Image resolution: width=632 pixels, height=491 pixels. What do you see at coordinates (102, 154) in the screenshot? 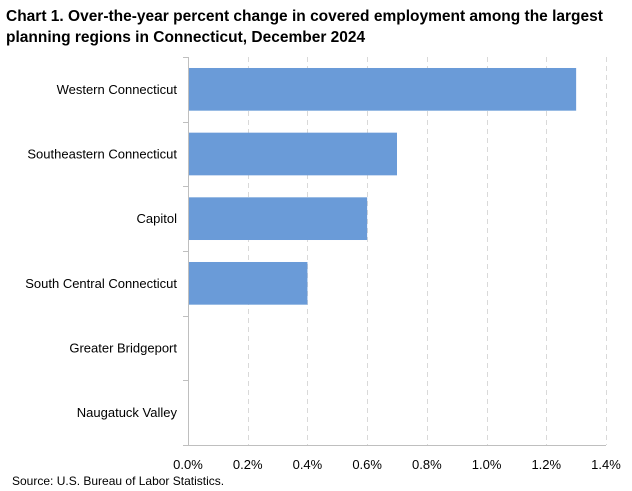
I see `category-label: Southeastern Connecticut` at bounding box center [102, 154].